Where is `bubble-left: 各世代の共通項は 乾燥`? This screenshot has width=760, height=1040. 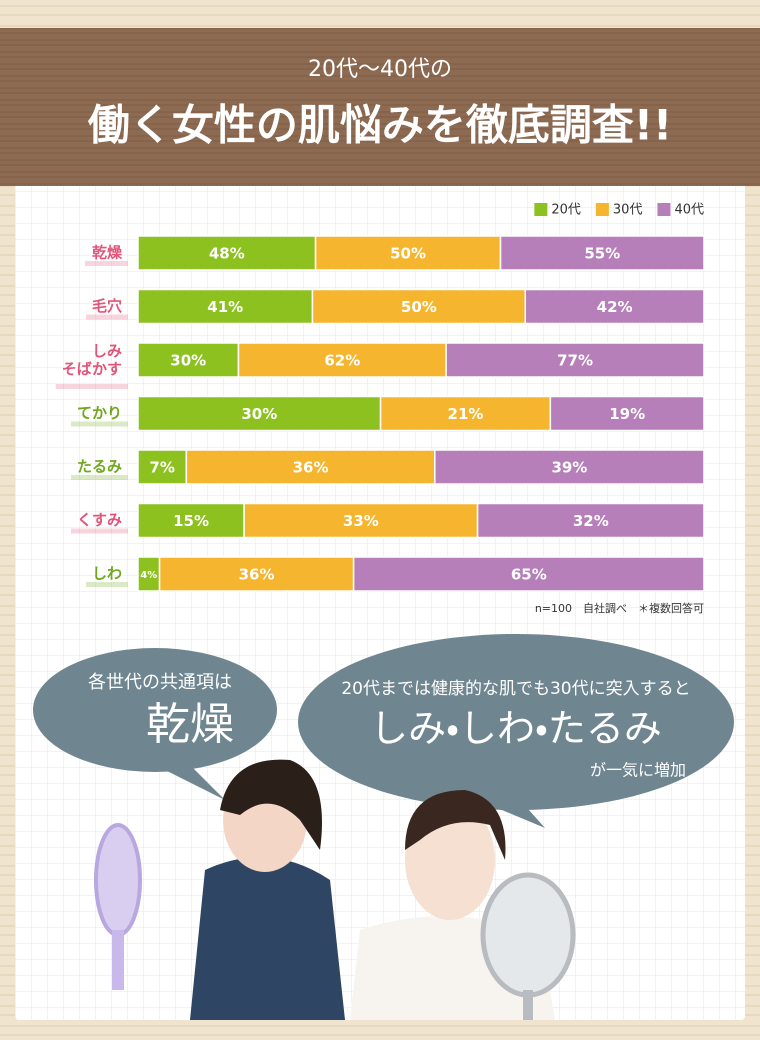 bubble-left: 各世代の共通項は 乾燥 is located at coordinates (155, 724).